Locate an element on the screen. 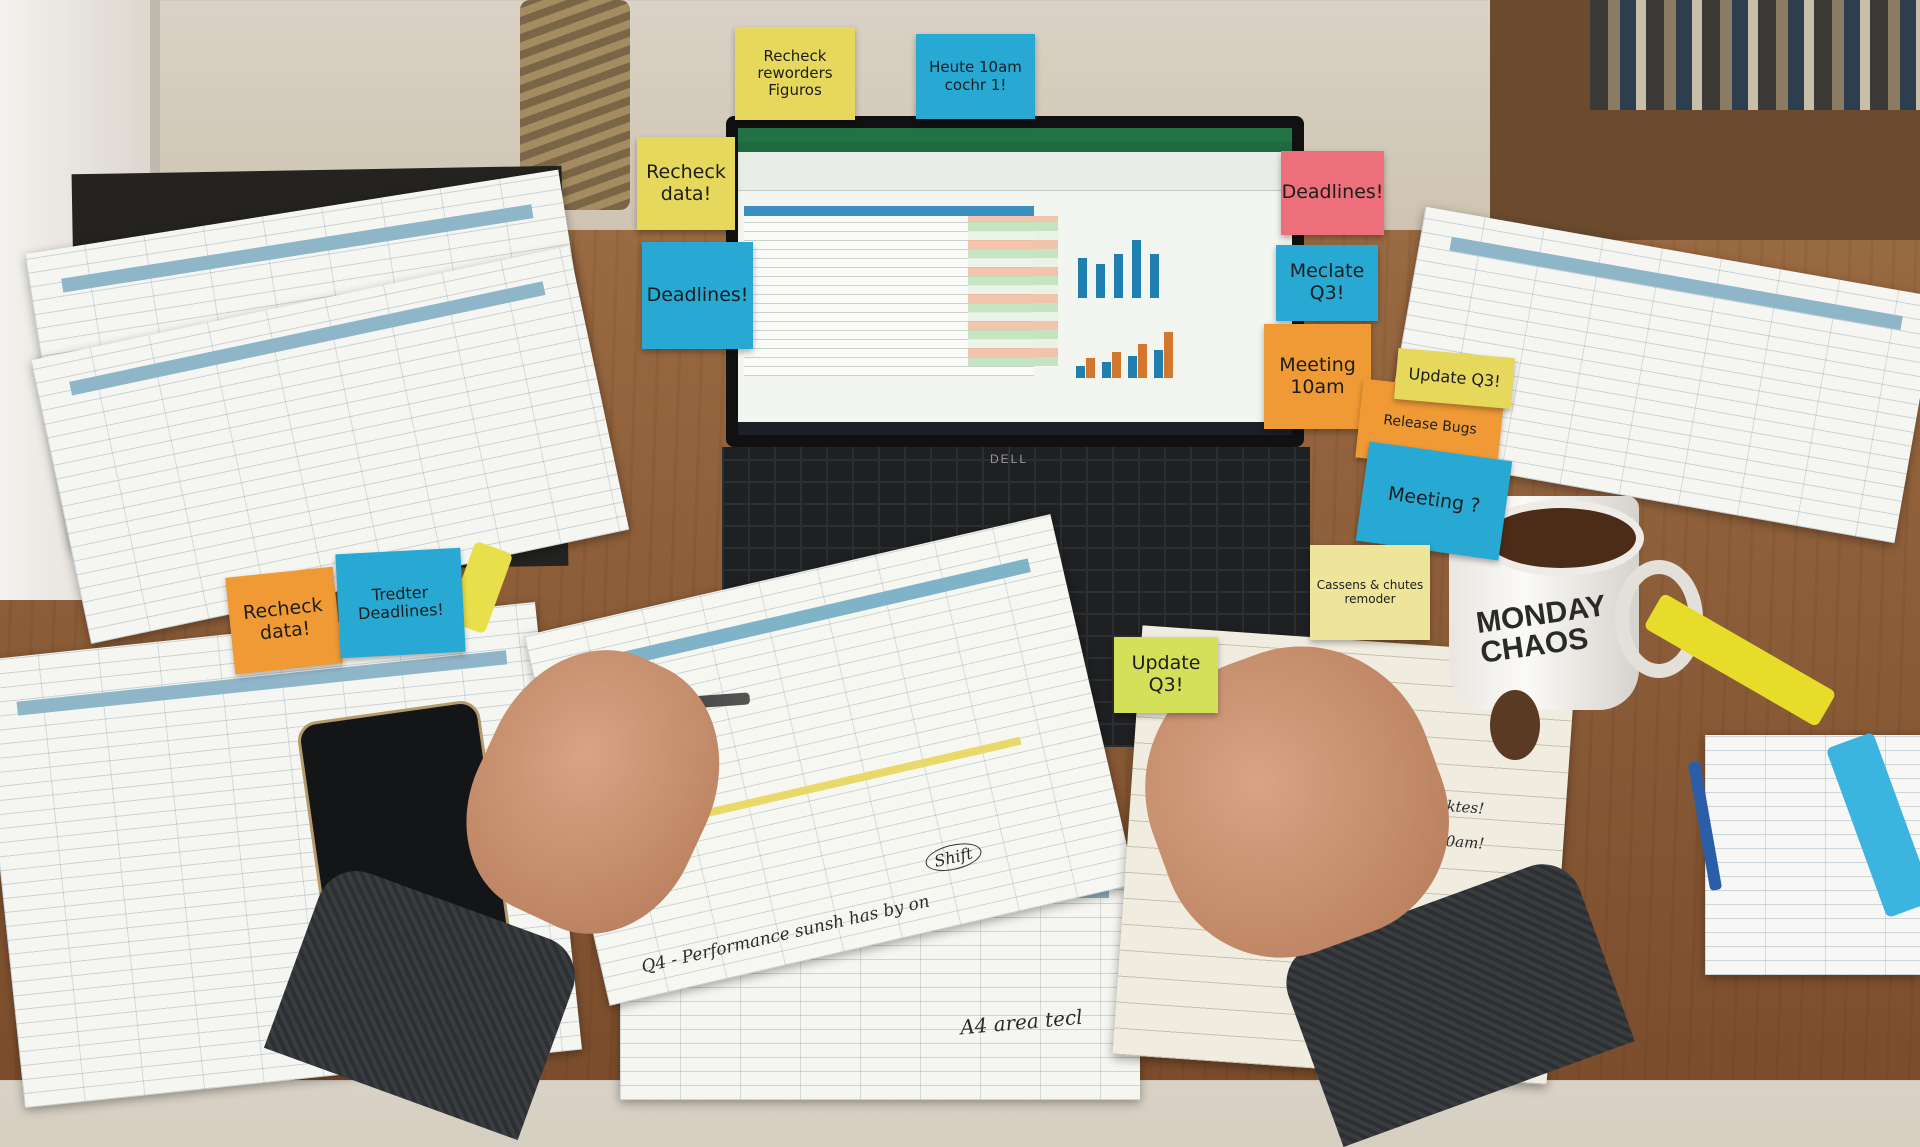 This screenshot has width=1920, height=1147. laptop-screen is located at coordinates (1015, 281).